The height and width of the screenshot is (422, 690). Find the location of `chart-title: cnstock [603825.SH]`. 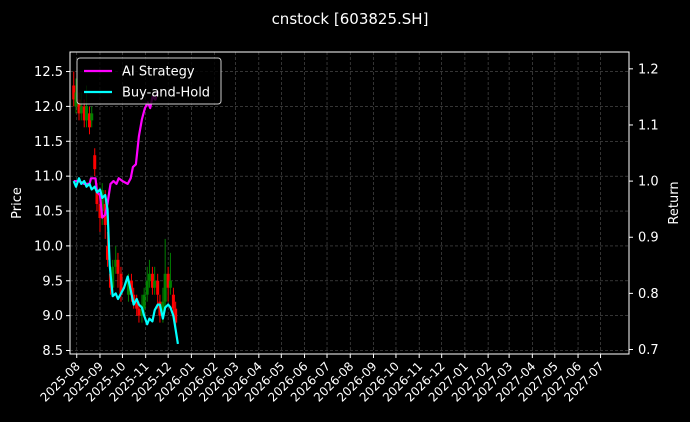

chart-title: cnstock [603825.SH] is located at coordinates (350, 19).